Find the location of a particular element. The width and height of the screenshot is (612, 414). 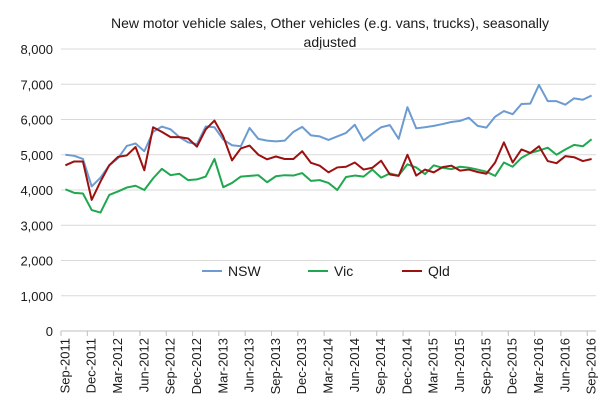

x-tick-label: Jun-2015 is located at coordinates (459, 365).